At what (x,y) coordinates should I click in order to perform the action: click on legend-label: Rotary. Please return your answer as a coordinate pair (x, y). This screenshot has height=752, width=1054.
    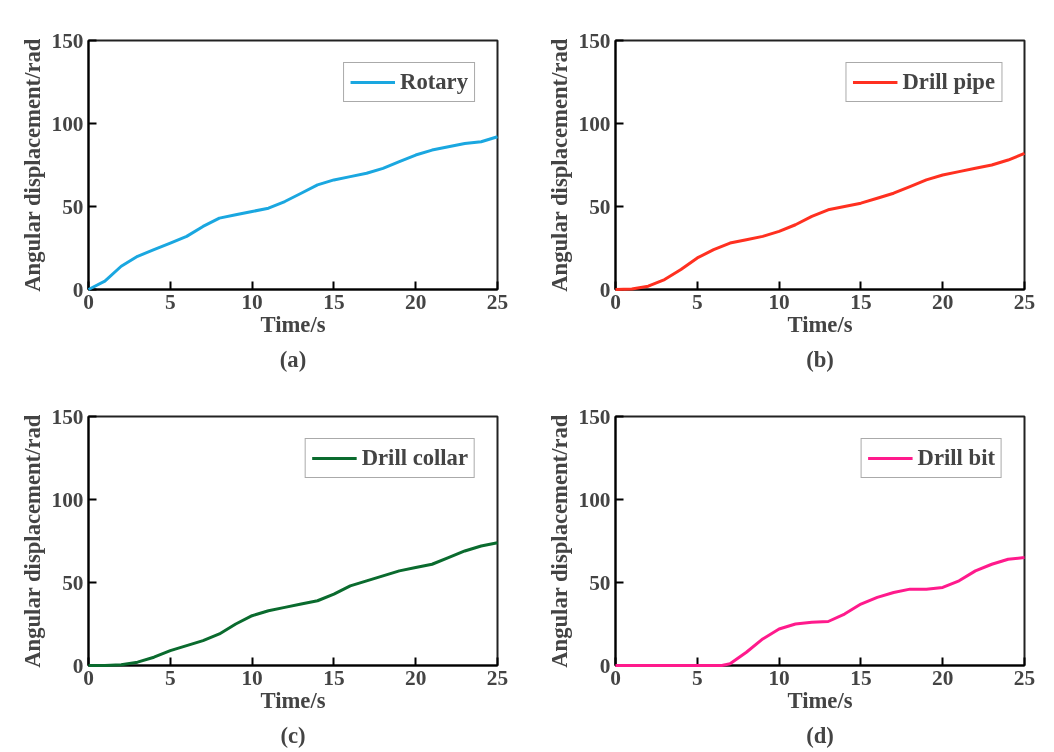
    Looking at the image, I should click on (434, 82).